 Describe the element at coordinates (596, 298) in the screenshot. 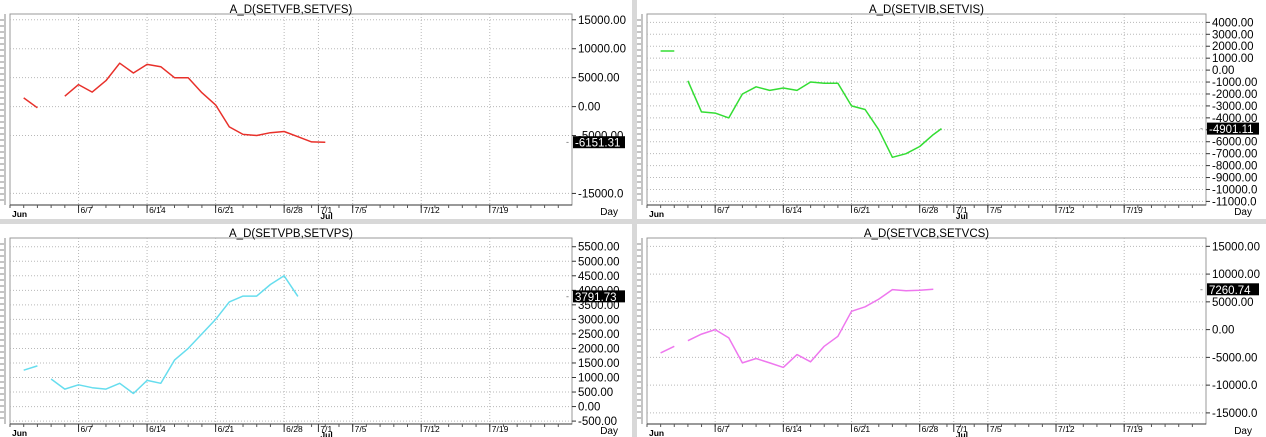

I see `last-value-label: 3791.73` at that location.